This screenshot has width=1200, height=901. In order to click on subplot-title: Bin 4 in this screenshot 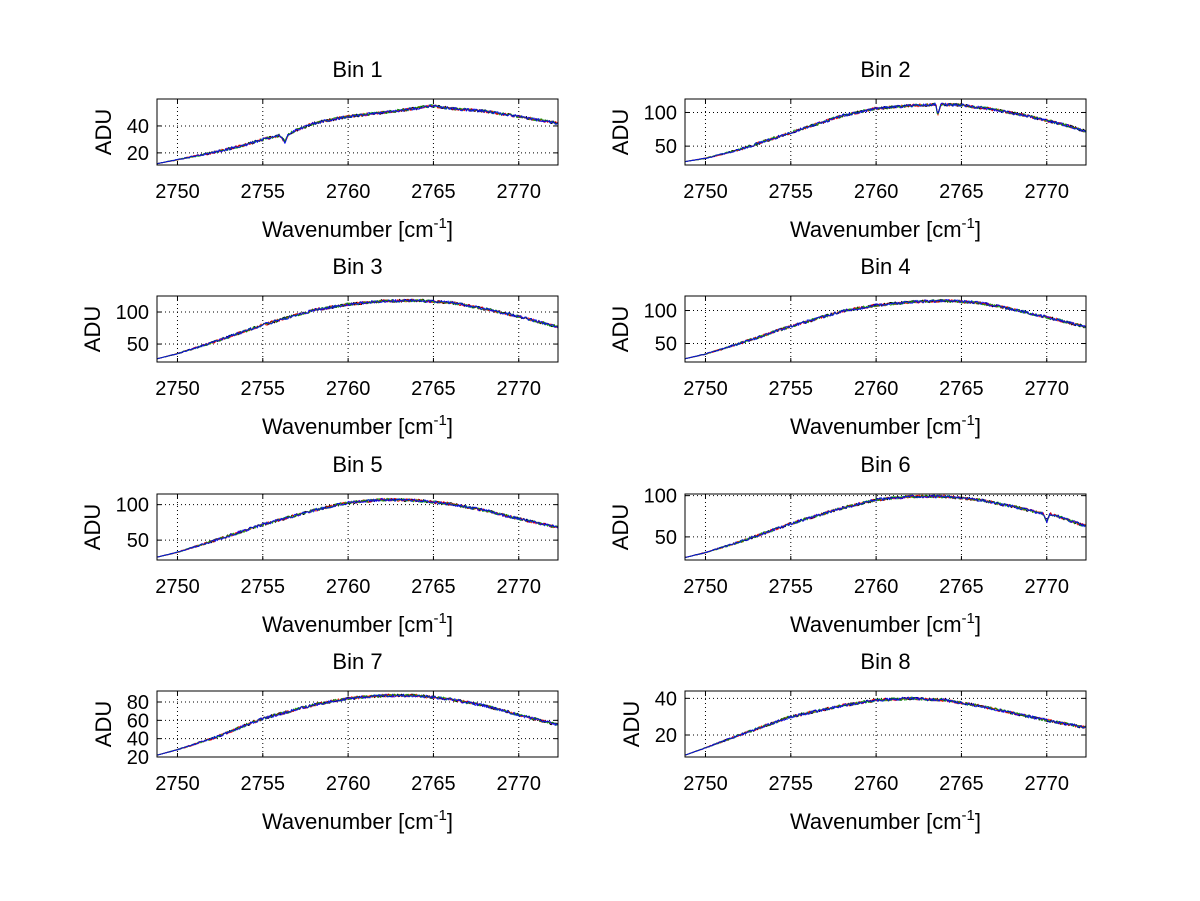, I will do `click(885, 266)`.